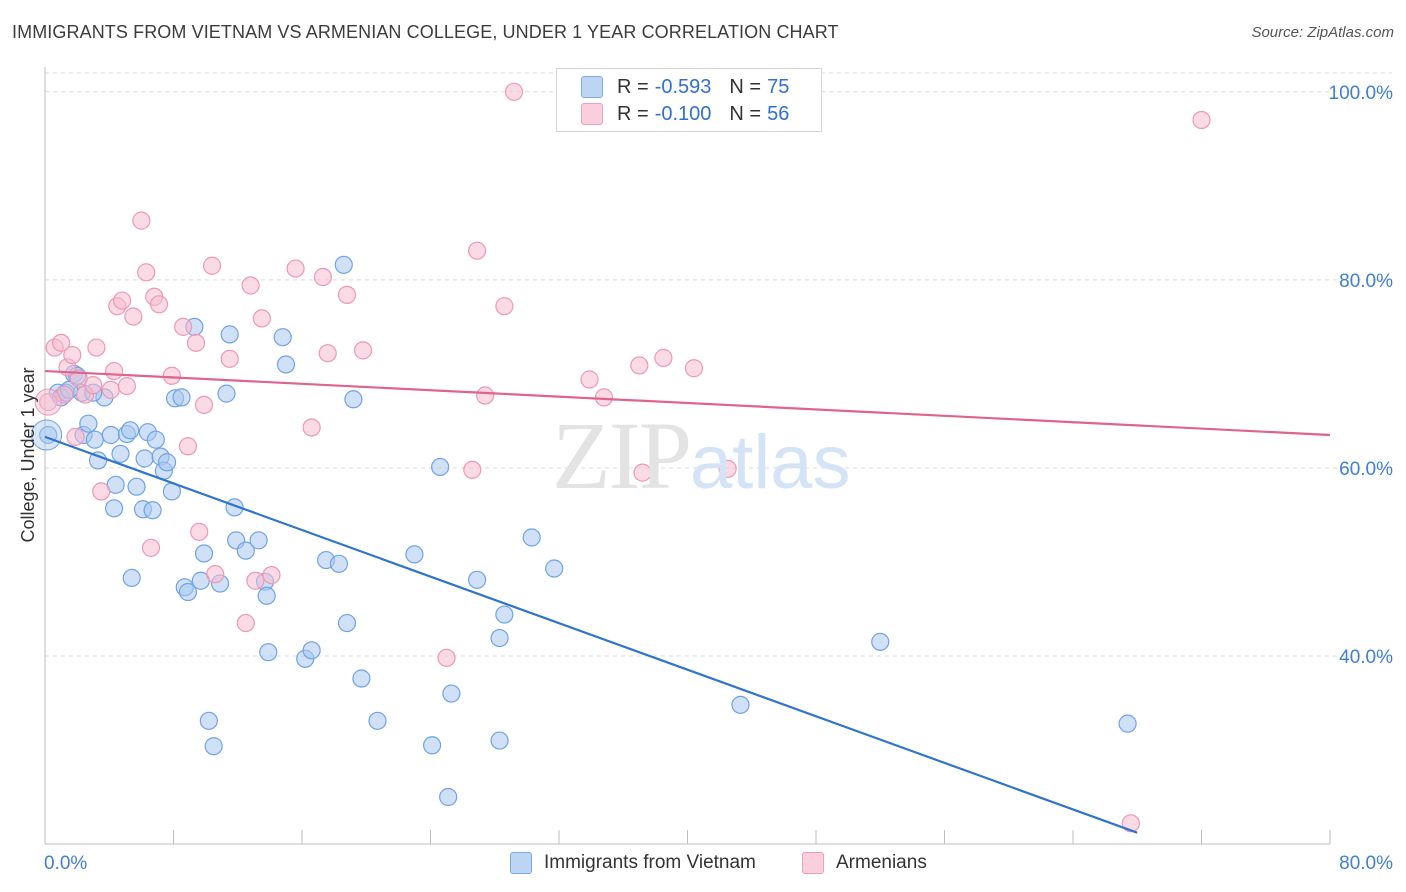 This screenshot has width=1406, height=892. I want to click on legend-row-vietnam: R = -0.593 N = 75, so click(685, 87).